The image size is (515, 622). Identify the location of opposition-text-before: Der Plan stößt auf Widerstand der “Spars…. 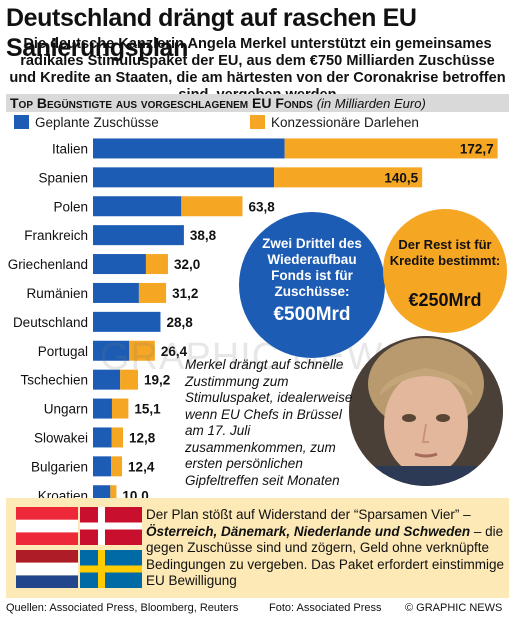
(308, 514).